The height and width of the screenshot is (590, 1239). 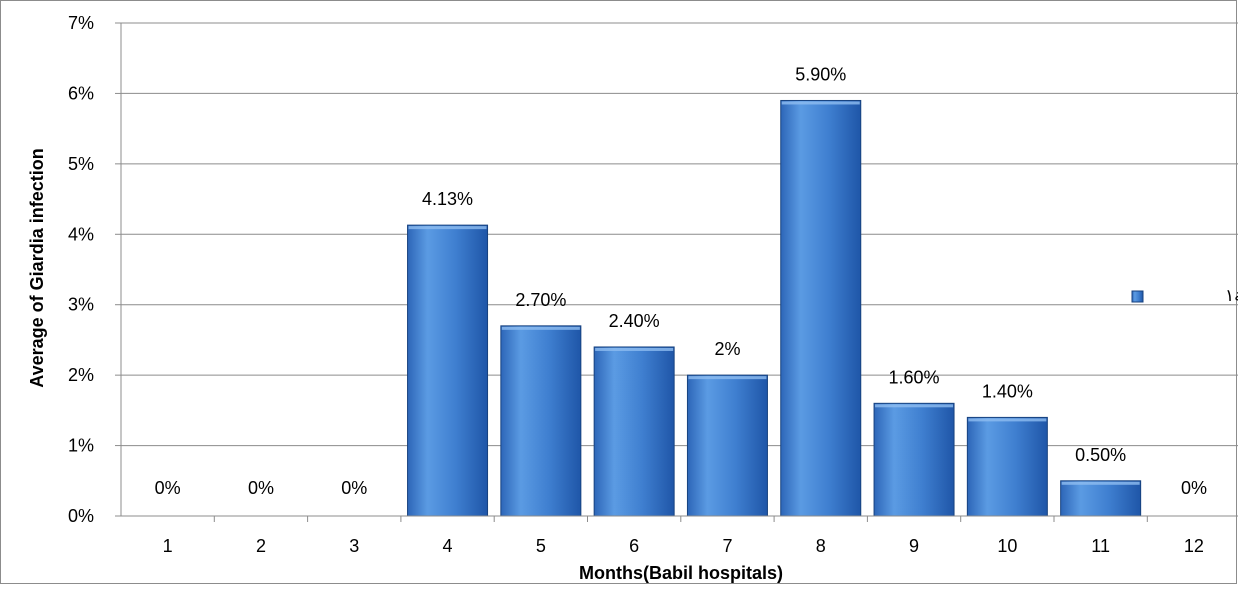 I want to click on y-axis-title: Average of Giardia infection, so click(x=37, y=267).